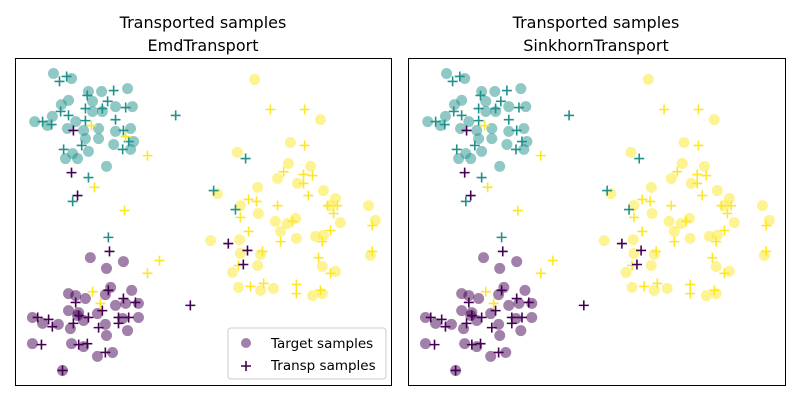  What do you see at coordinates (307, 353) in the screenshot?
I see `legend-box` at bounding box center [307, 353].